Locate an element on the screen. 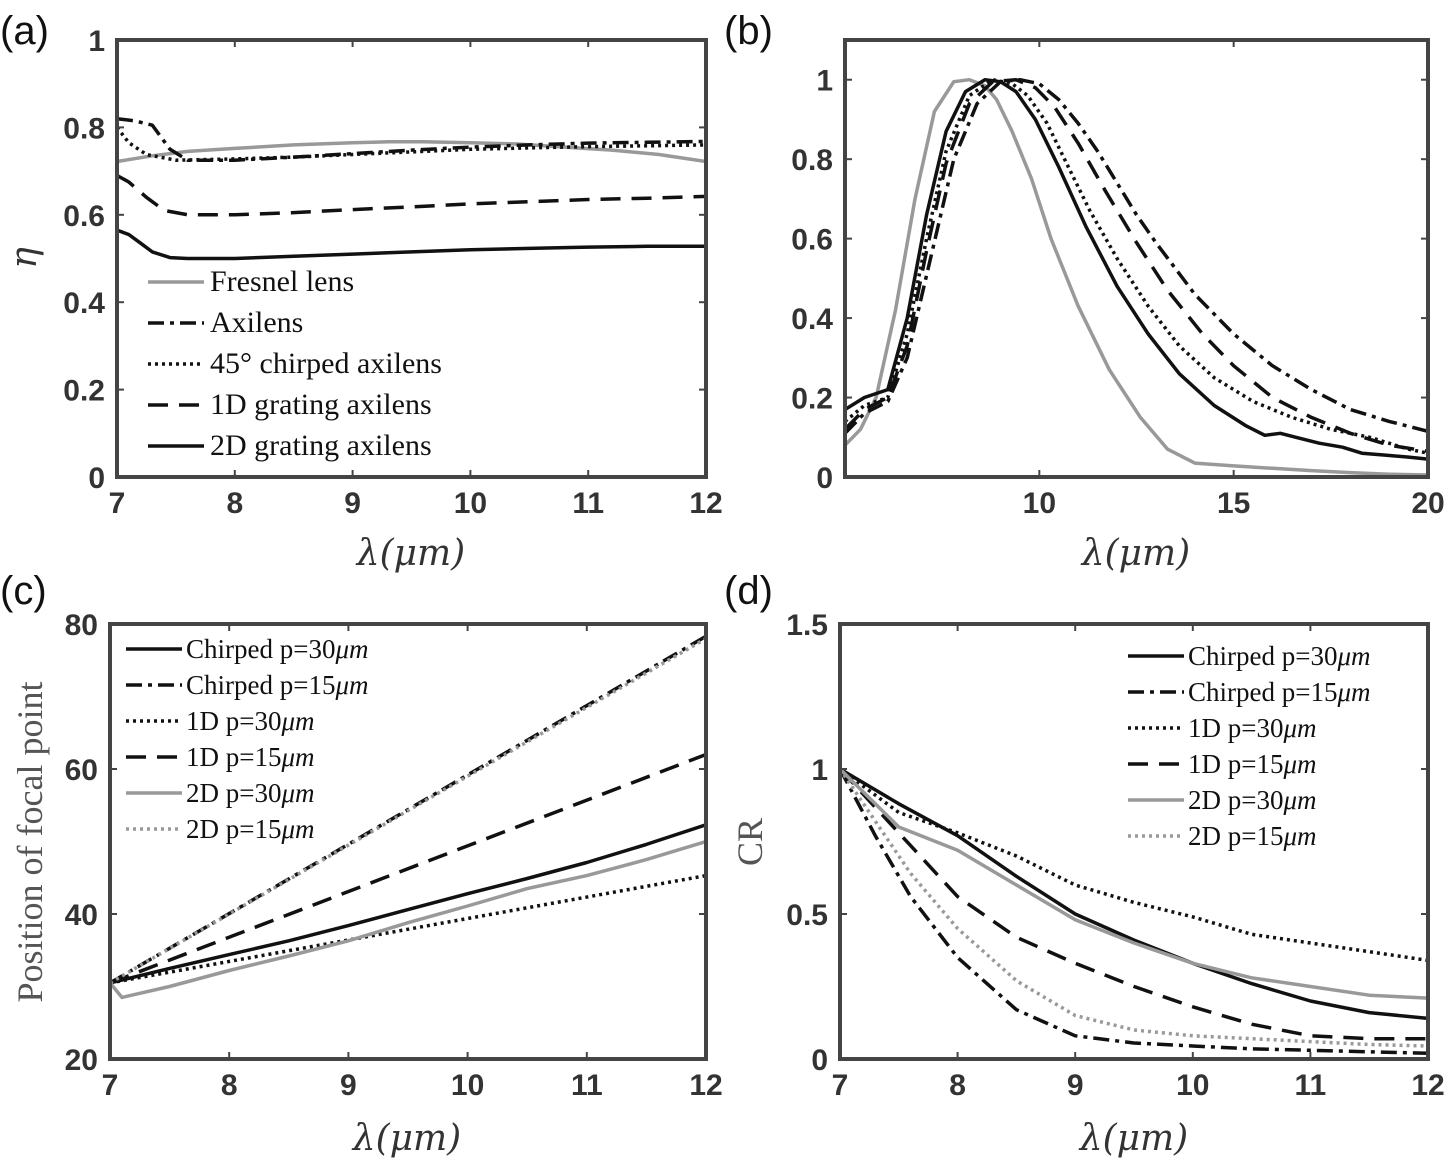 The width and height of the screenshot is (1451, 1166). xtick-label-a-3: 10 is located at coordinates (470, 503).